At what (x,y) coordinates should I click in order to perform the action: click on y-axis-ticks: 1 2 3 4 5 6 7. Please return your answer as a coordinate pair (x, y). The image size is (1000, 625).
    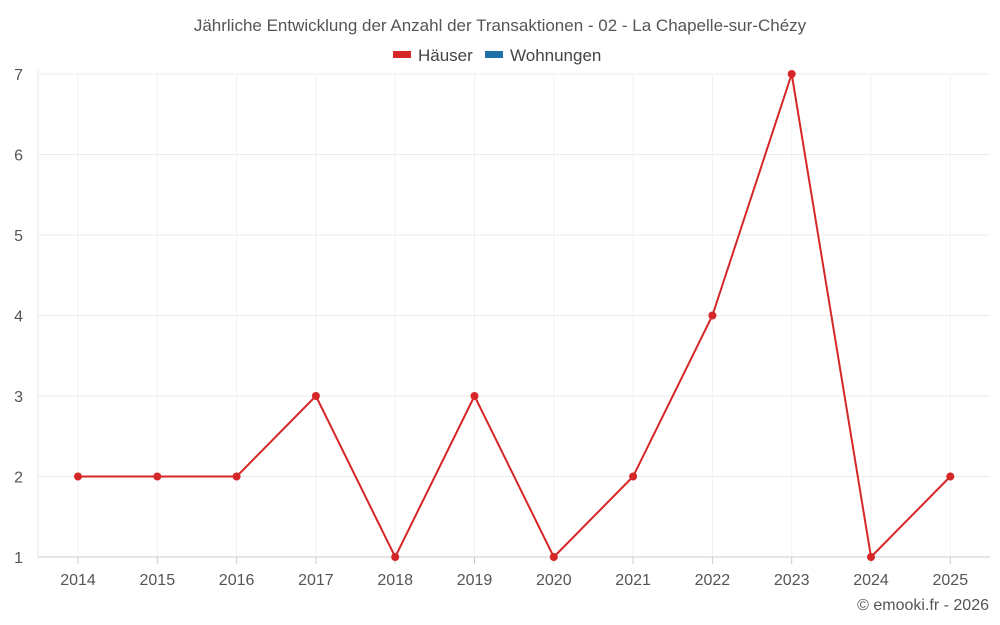
    Looking at the image, I should click on (18, 317).